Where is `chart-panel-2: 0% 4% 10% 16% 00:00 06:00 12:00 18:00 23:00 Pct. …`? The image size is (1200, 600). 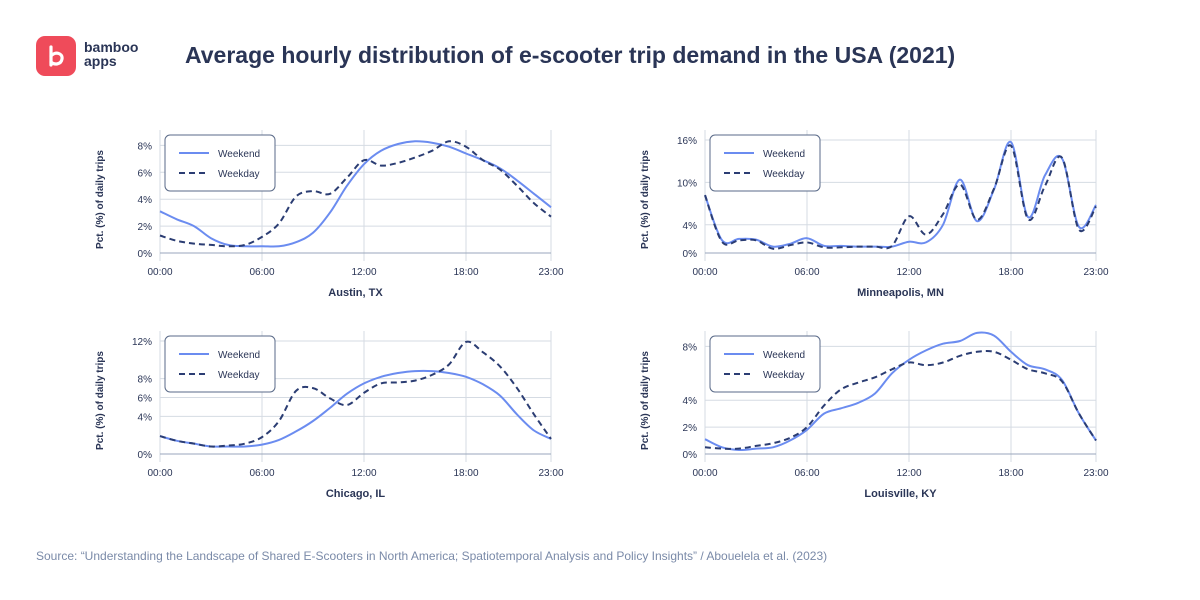 chart-panel-2: 0% 4% 10% 16% 00:00 06:00 12:00 18:00 23:00 Pct. … is located at coordinates (874, 214).